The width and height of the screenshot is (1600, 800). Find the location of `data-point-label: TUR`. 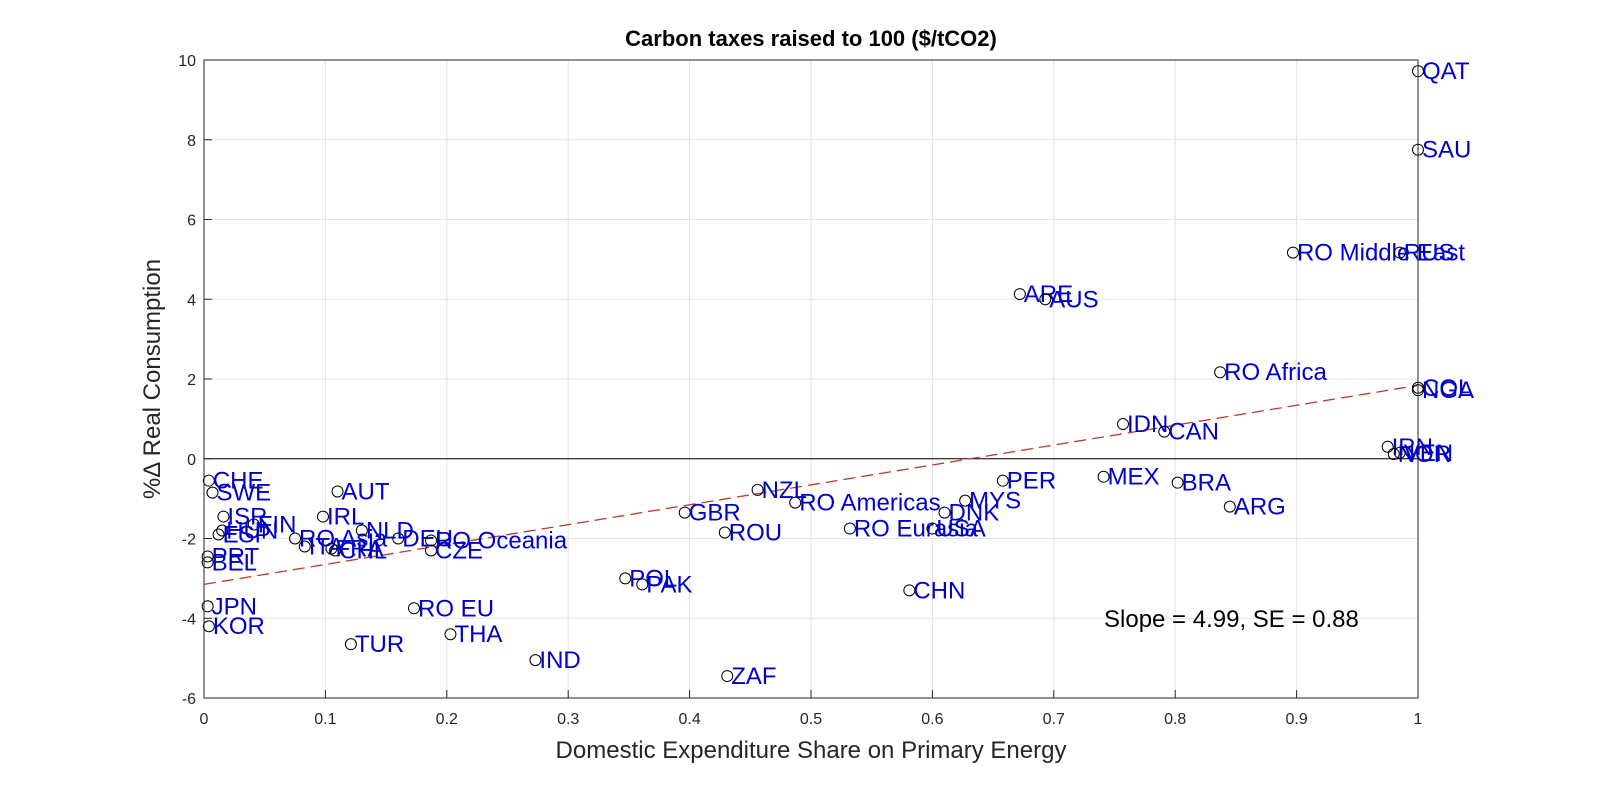

data-point-label: TUR is located at coordinates (379, 644).